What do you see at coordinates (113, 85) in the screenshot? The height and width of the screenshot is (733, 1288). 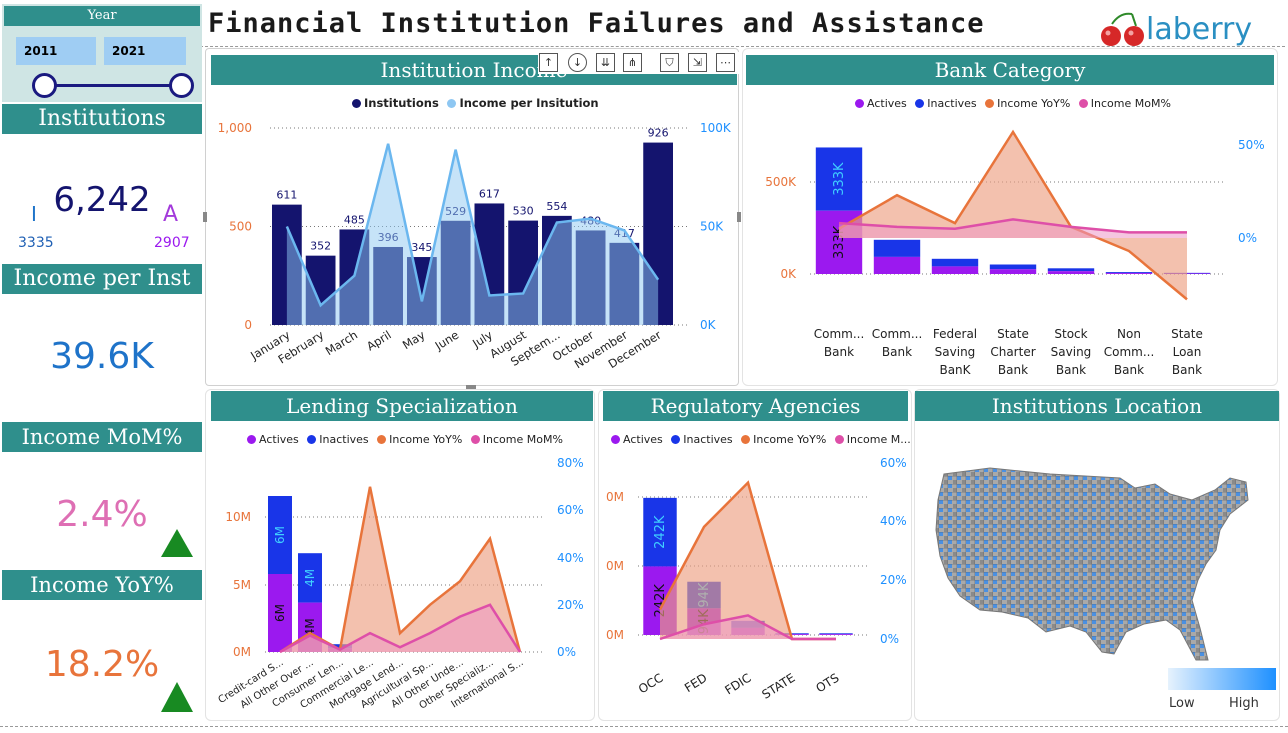 I see `year-slider-track` at bounding box center [113, 85].